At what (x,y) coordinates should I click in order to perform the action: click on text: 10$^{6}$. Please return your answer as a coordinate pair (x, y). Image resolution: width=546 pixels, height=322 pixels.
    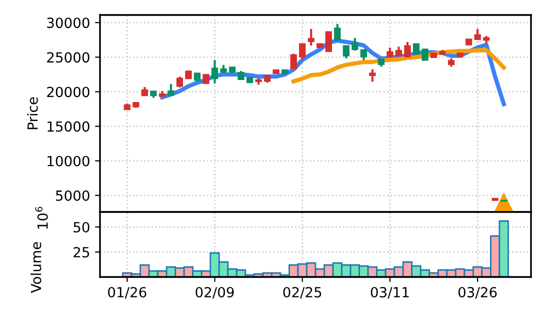
    Looking at the image, I should click on (41, 217).